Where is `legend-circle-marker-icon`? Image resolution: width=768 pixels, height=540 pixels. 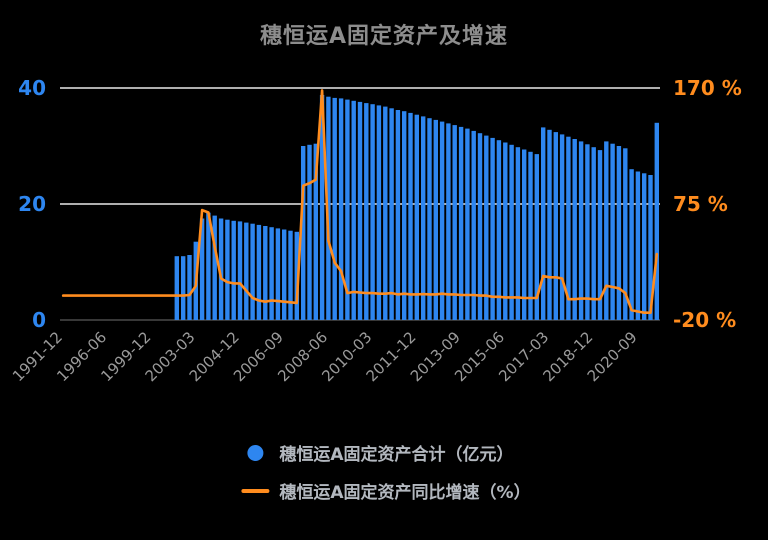
legend-circle-marker-icon is located at coordinates (255, 452).